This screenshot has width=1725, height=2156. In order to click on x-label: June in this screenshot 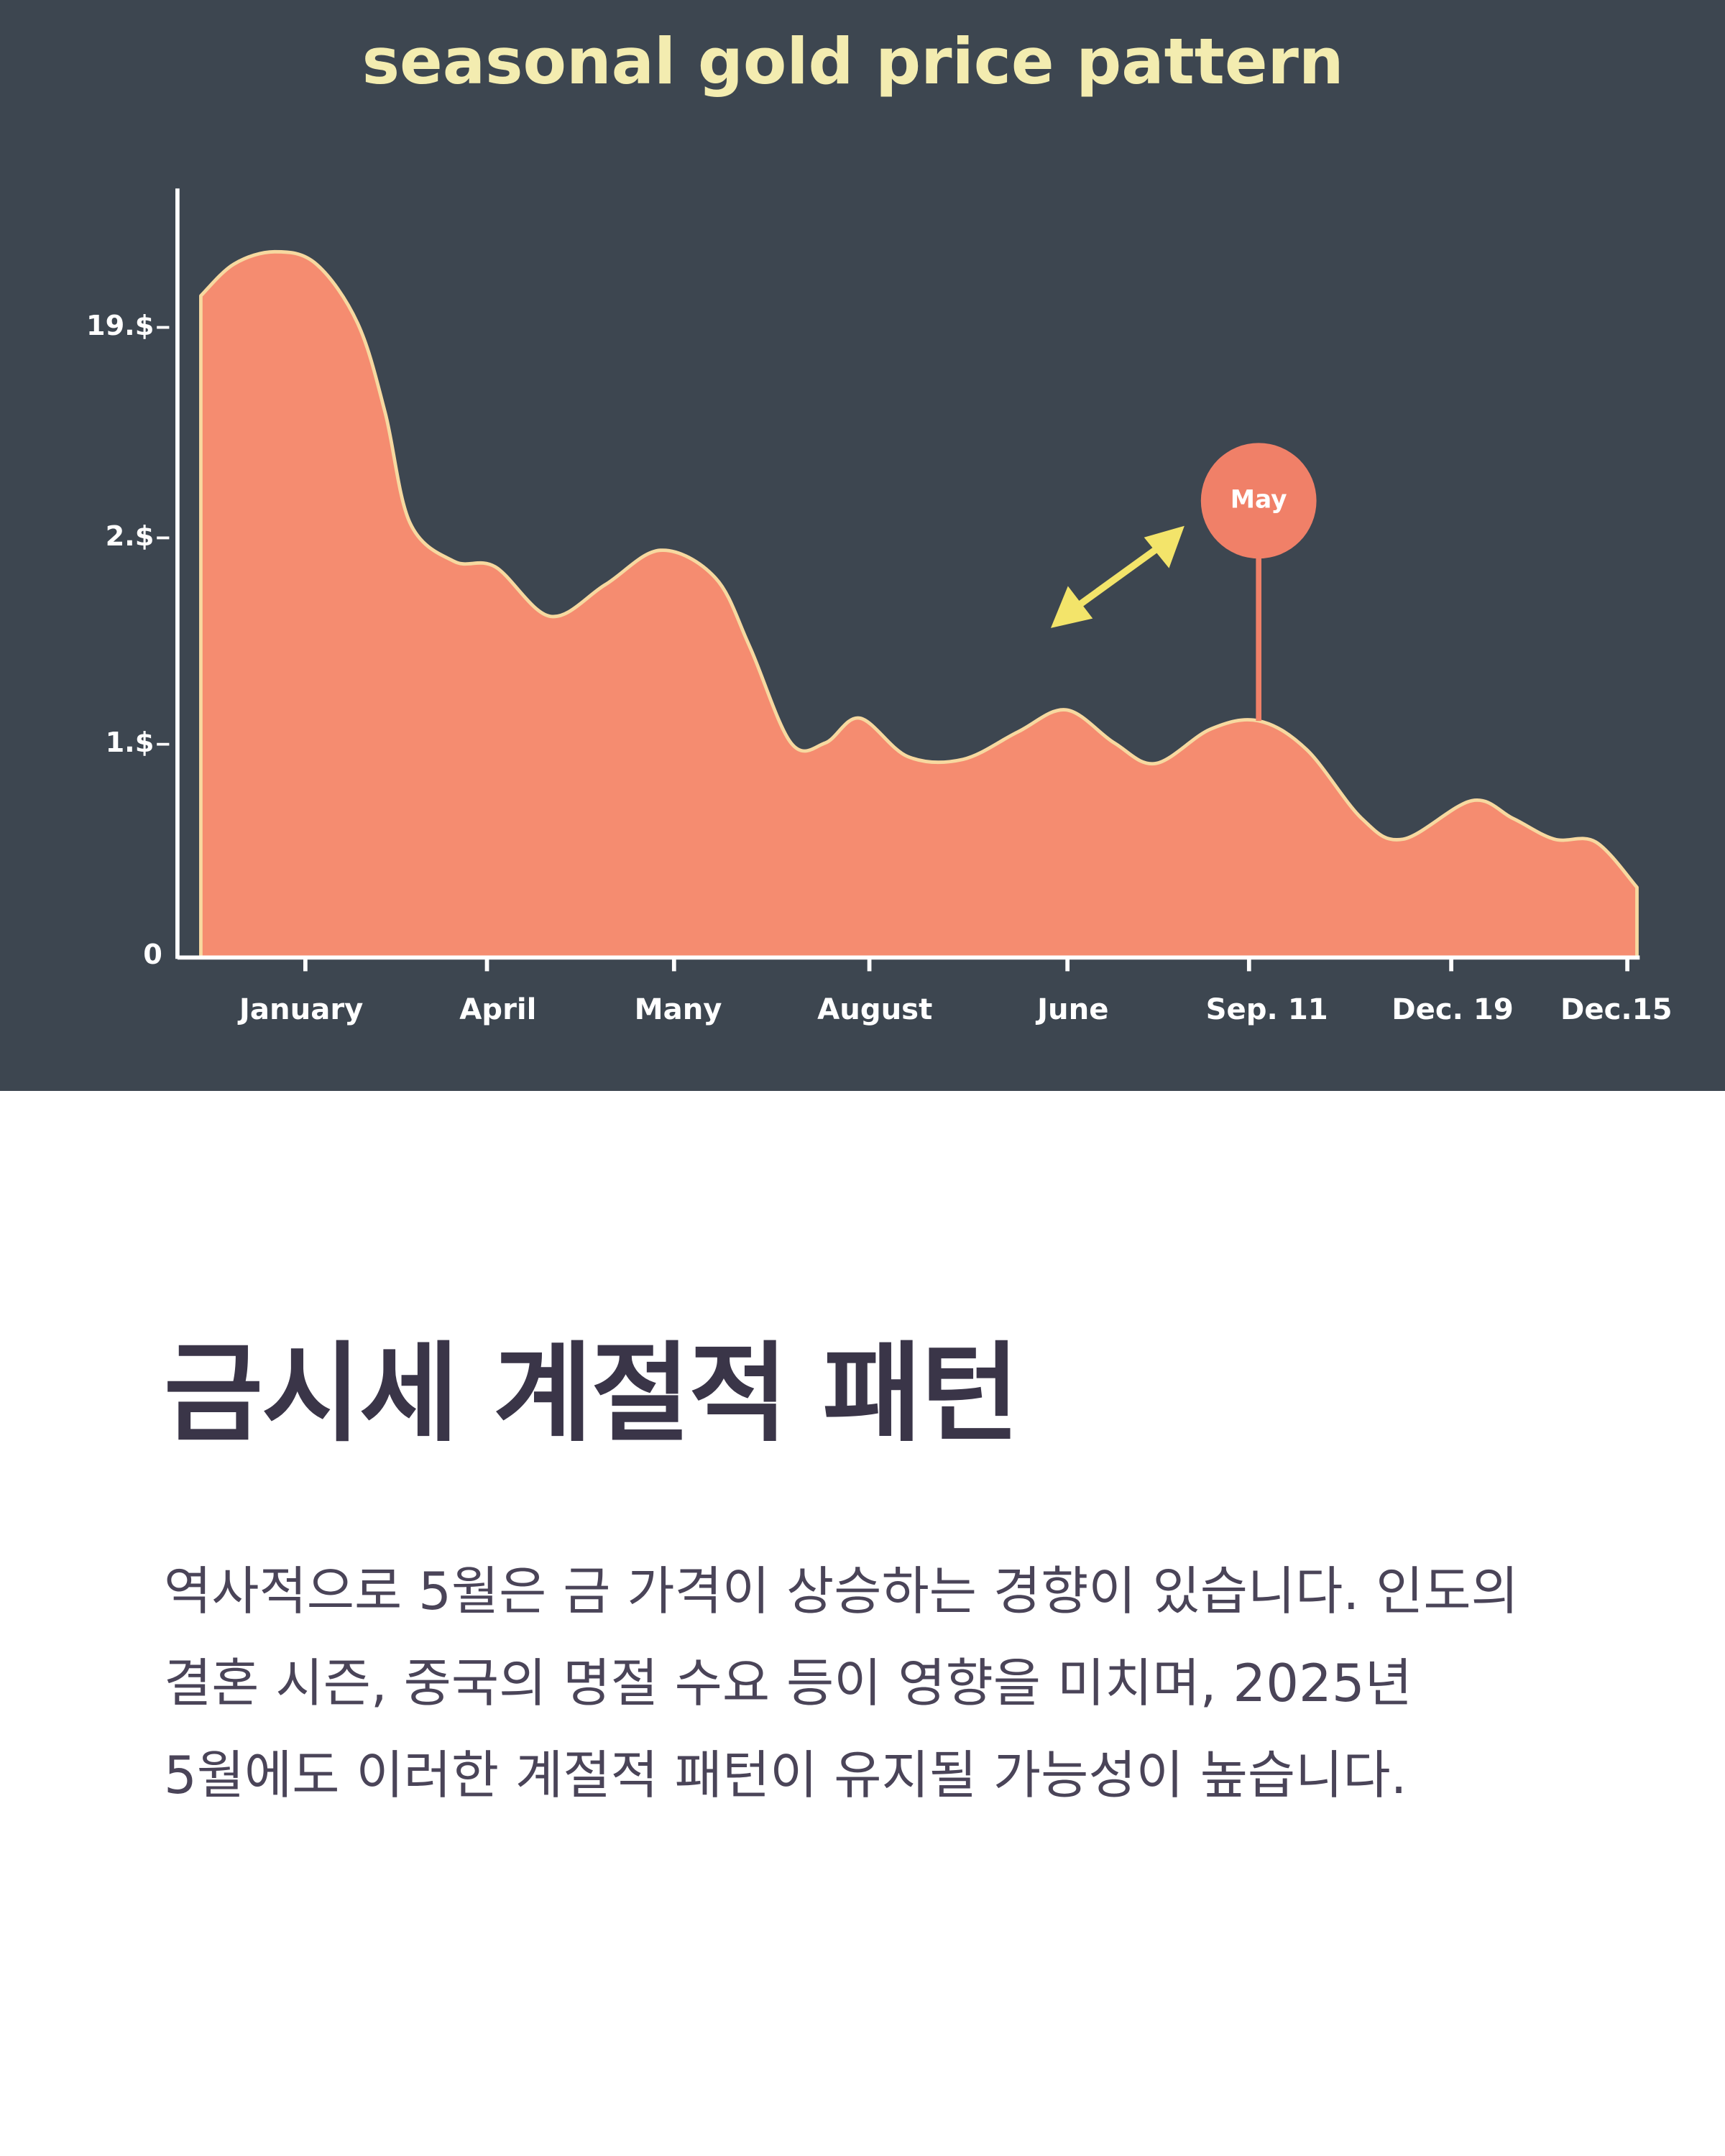, I will do `click(1071, 1010)`.